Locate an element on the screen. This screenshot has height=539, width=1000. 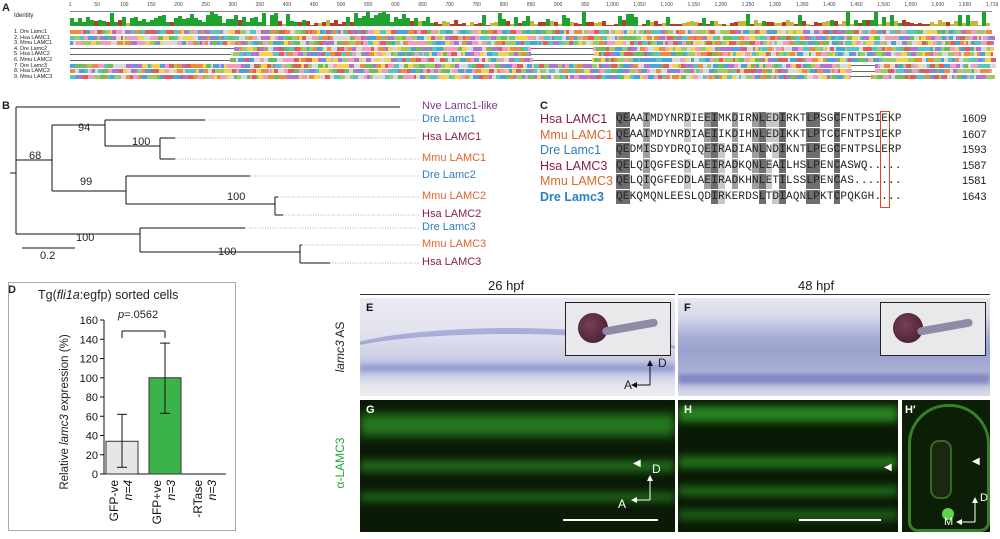
axis-a-label-e: A is located at coordinates (628, 385).